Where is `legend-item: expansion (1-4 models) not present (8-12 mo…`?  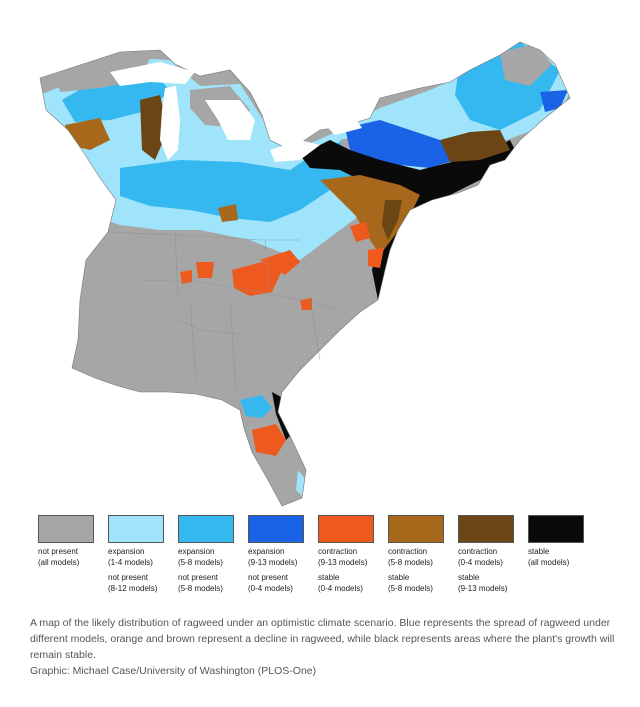 legend-item: expansion (1-4 models) not present (8-12 mo… is located at coordinates (144, 554).